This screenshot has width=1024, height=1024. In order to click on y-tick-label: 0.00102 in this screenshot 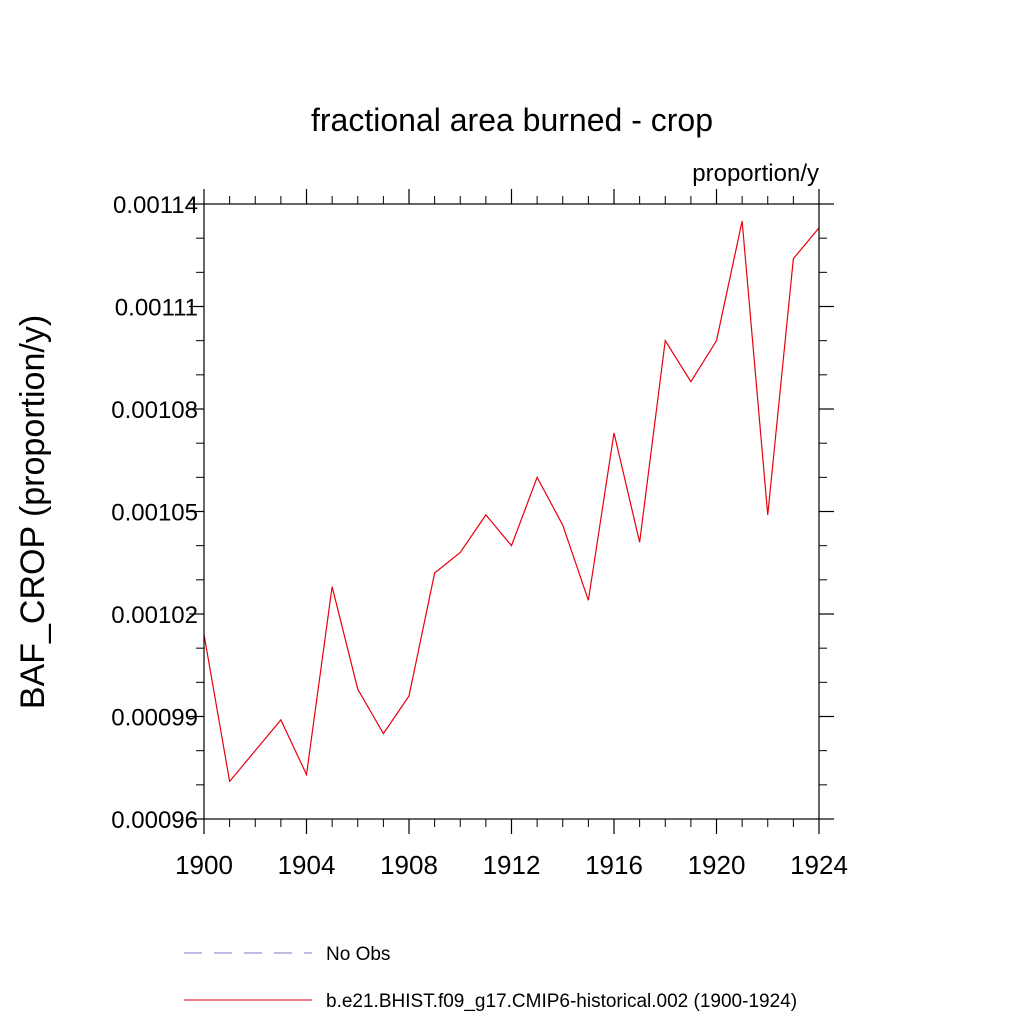, I will do `click(154, 615)`.